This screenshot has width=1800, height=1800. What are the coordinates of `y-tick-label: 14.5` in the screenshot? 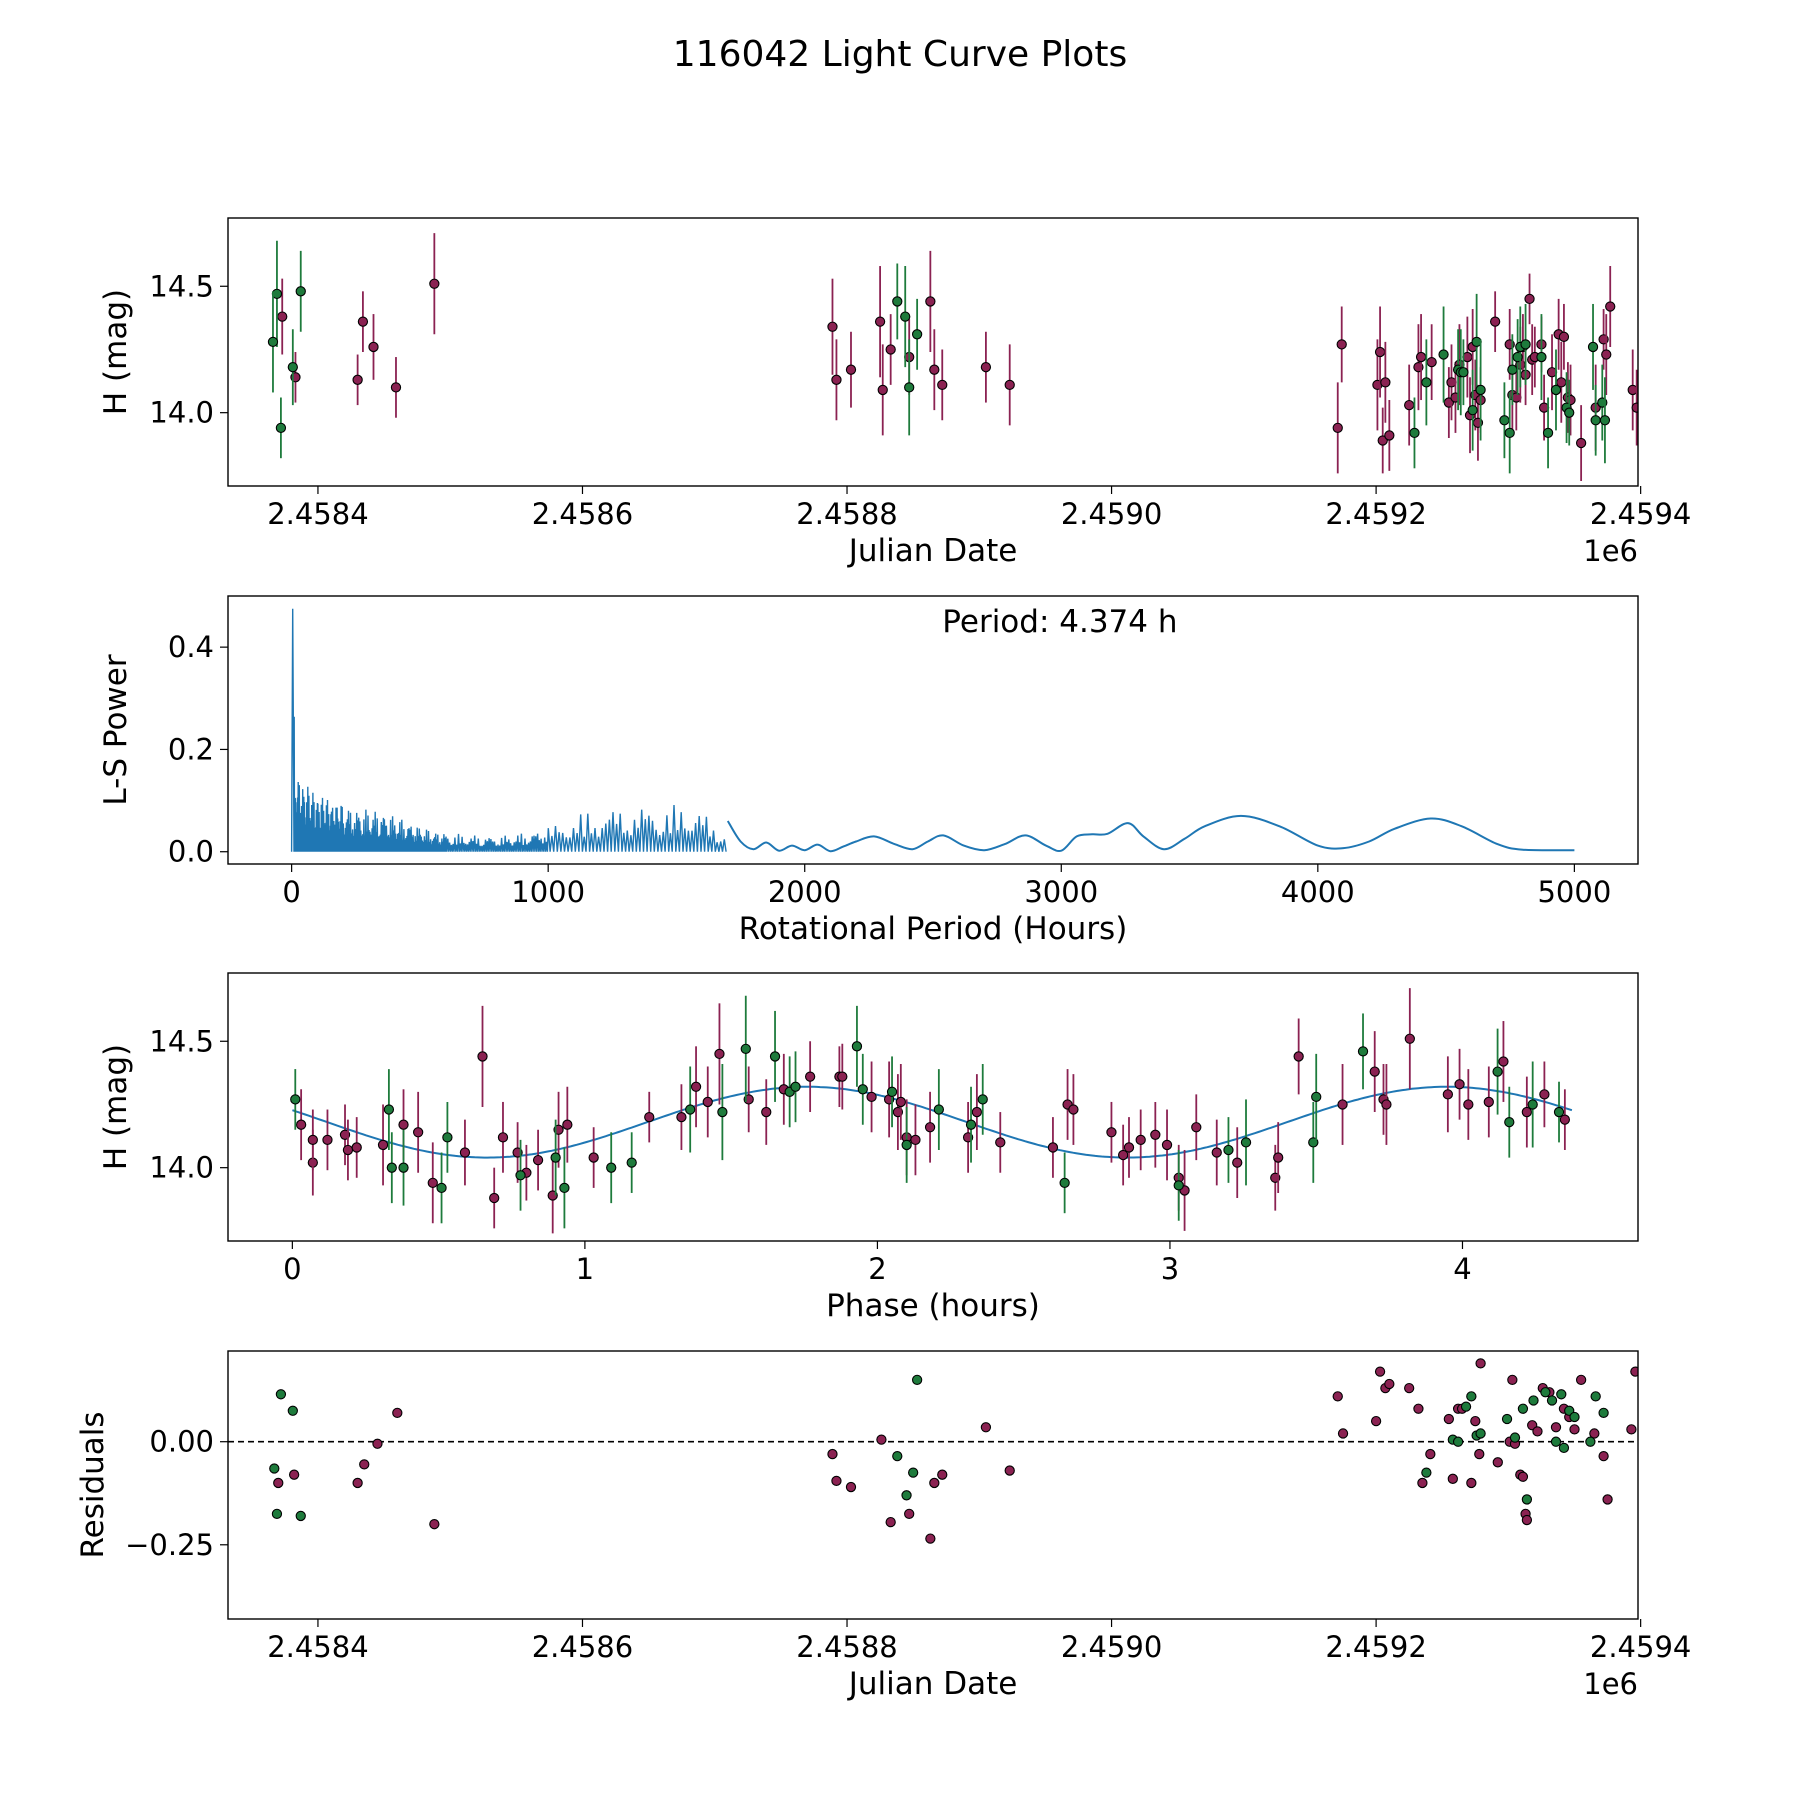 It's located at (181, 286).